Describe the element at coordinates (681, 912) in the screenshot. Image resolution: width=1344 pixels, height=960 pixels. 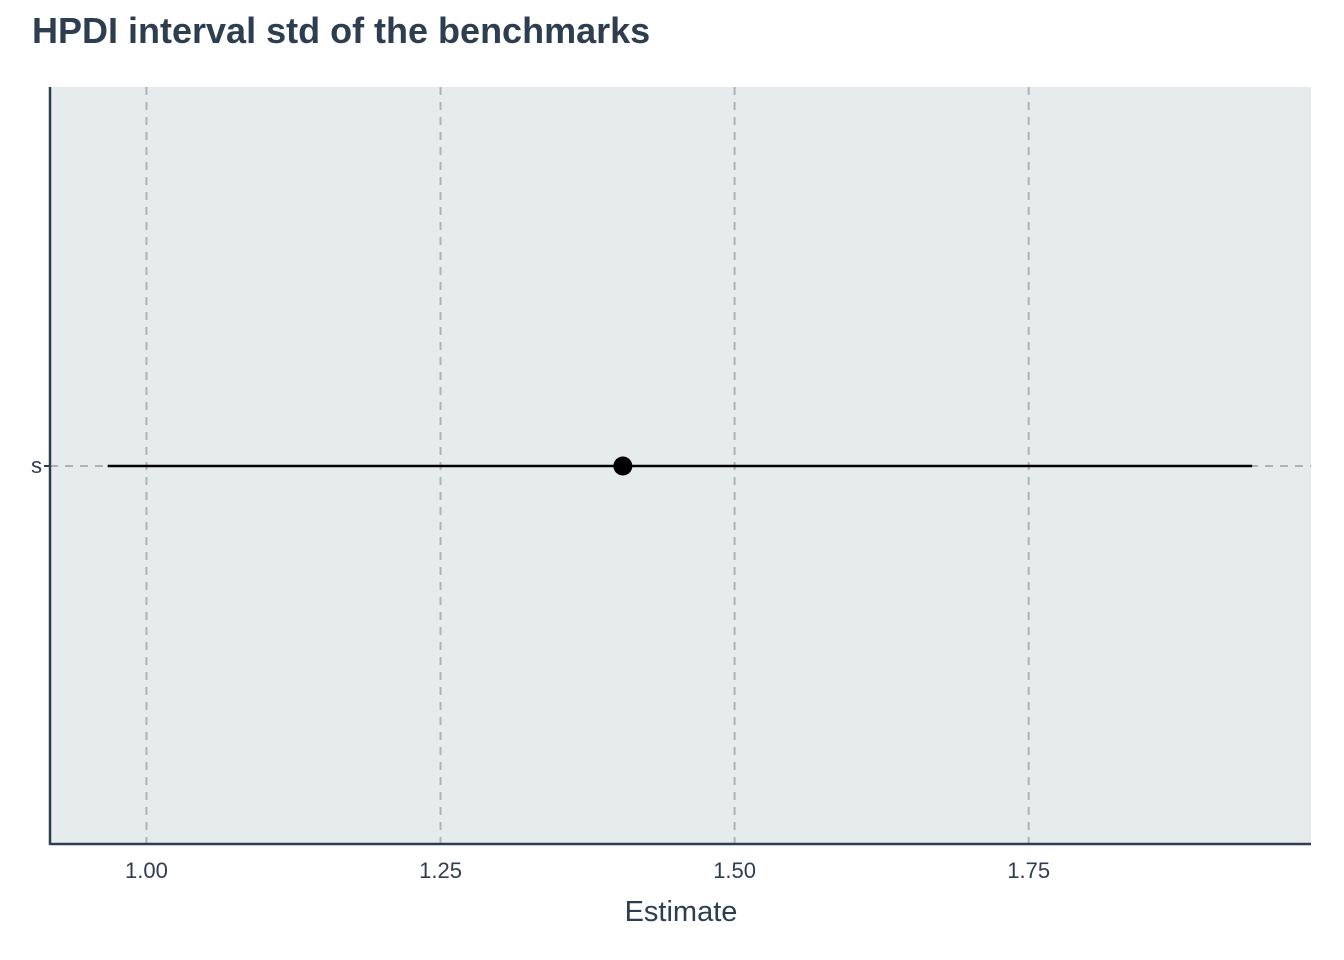
I see `x-axis-title: Estimate` at that location.